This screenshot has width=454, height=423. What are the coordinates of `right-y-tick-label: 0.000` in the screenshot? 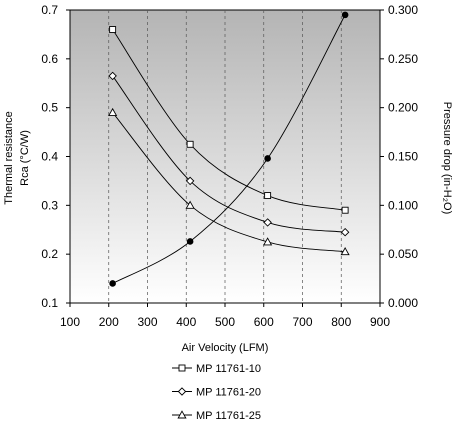 It's located at (403, 303).